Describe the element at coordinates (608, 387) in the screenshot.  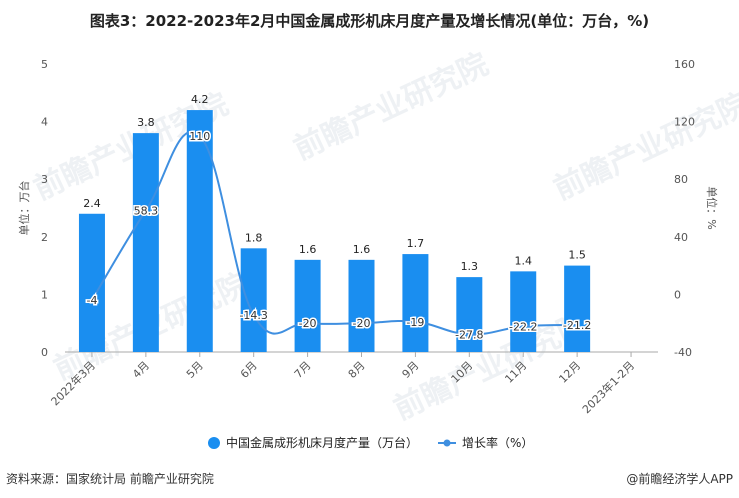
I see `x-tick-label: 2023年1-2月` at that location.